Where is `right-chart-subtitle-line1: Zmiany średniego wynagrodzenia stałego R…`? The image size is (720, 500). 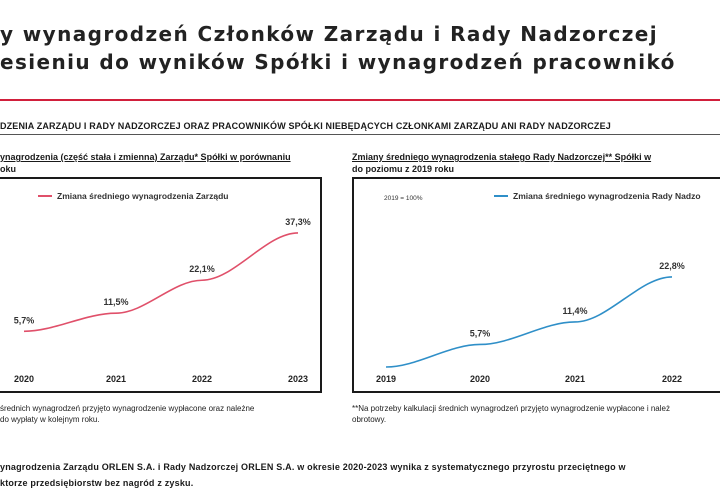
right-chart-subtitle-line1: Zmiany średniego wynagrodzenia stałego R… is located at coordinates (502, 157).